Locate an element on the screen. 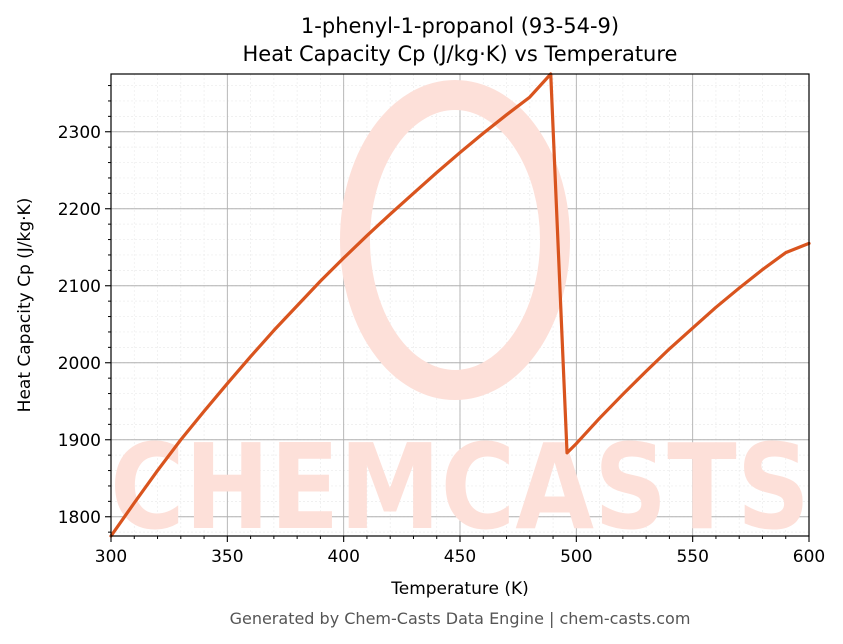  x-tick-label: 600 is located at coordinates (809, 557).